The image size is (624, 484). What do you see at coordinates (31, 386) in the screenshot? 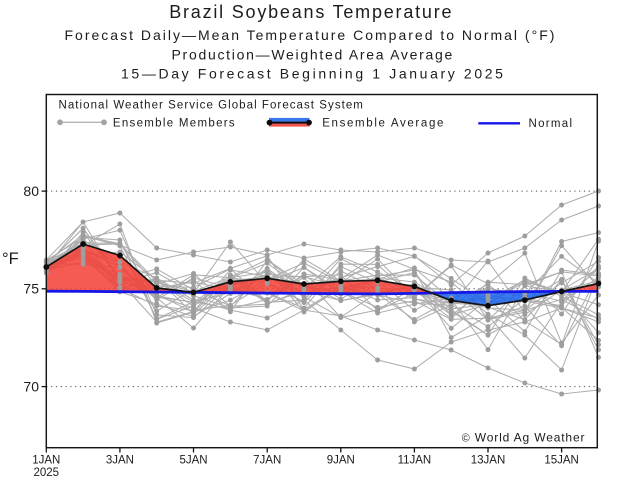
I see `svg-text: 70` at bounding box center [31, 386].